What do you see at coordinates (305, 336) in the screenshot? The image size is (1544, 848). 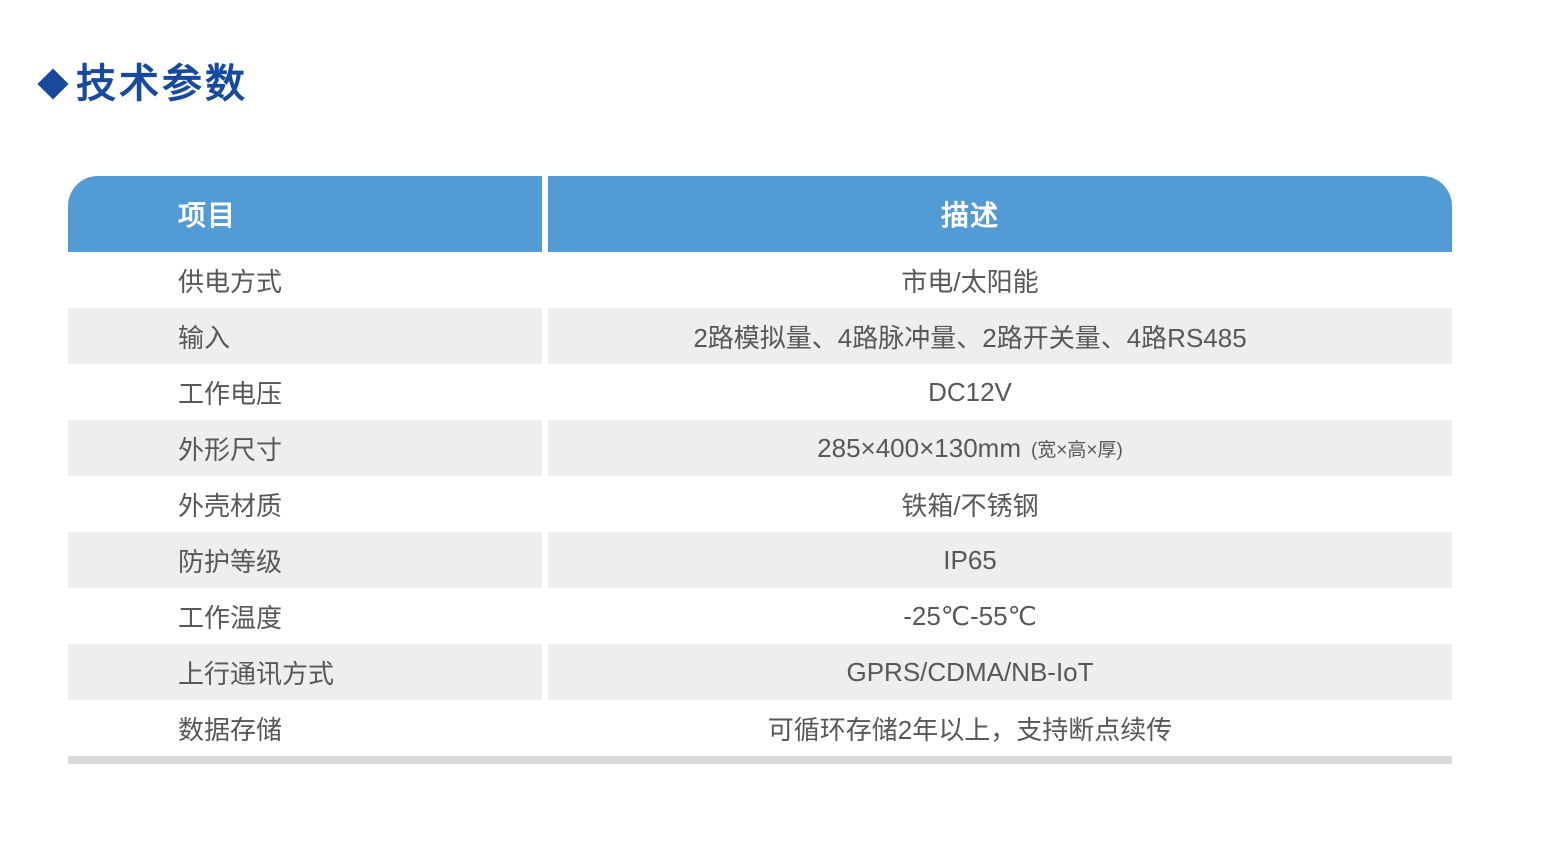 I see `spec-label: 输入` at bounding box center [305, 336].